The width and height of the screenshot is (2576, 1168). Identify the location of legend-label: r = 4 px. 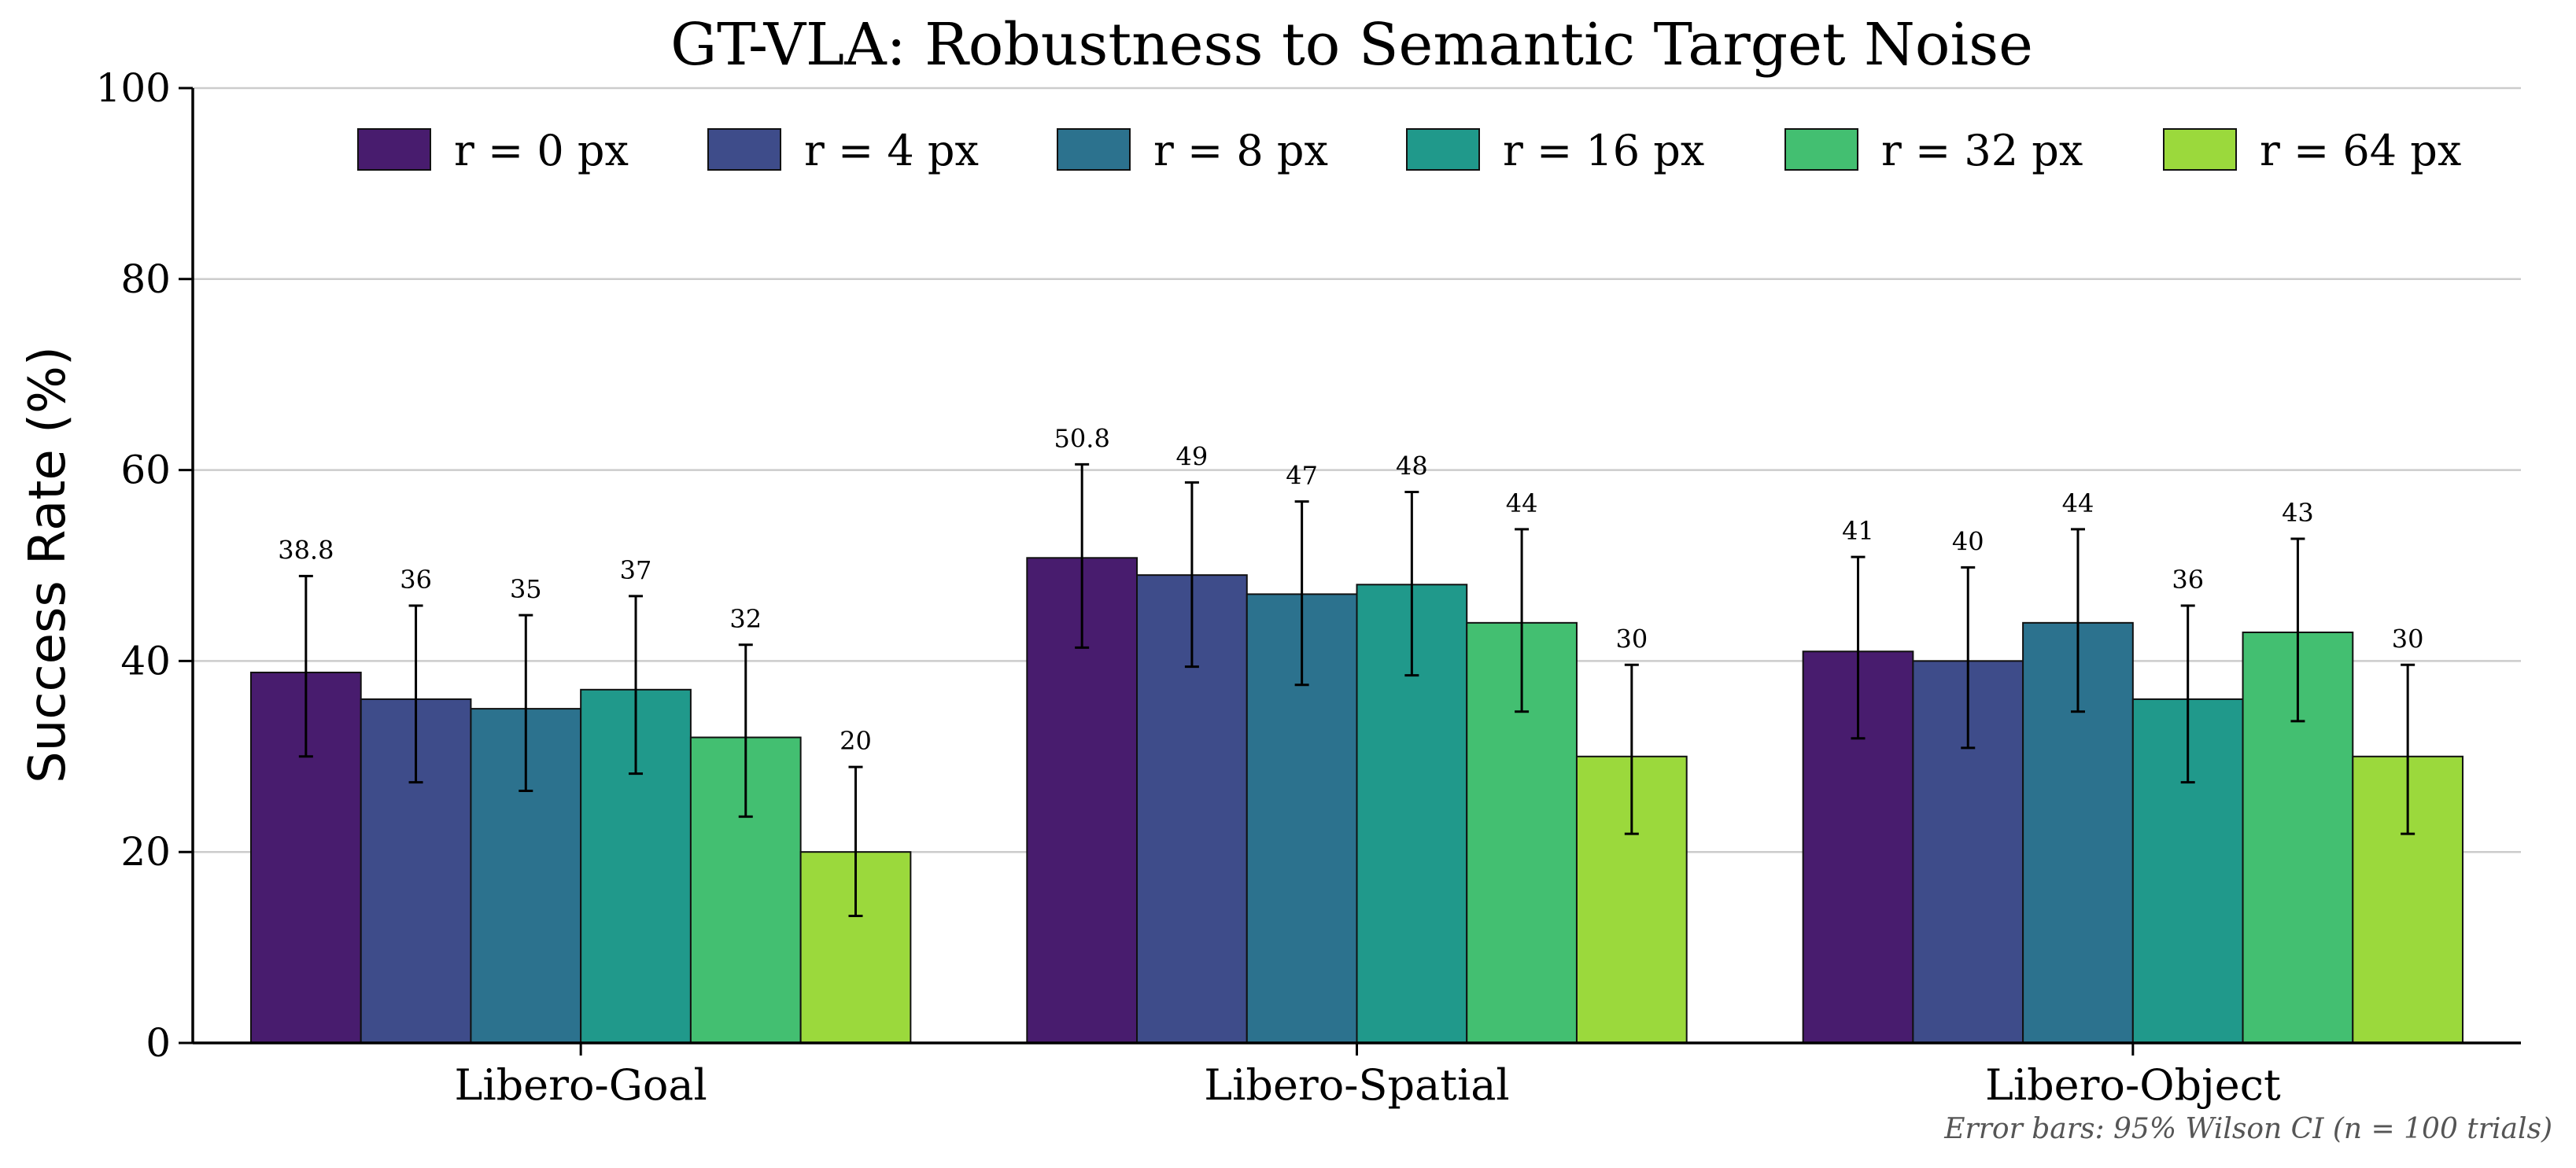
(892, 151).